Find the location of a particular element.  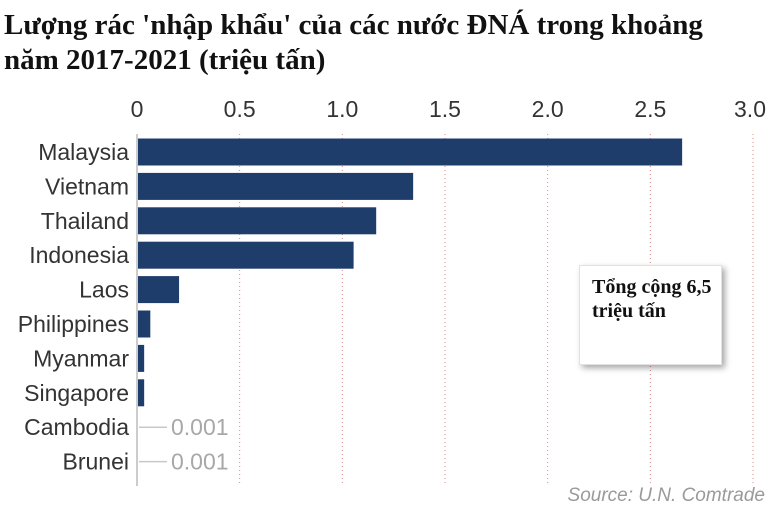

category-label: Thailand is located at coordinates (85, 221).